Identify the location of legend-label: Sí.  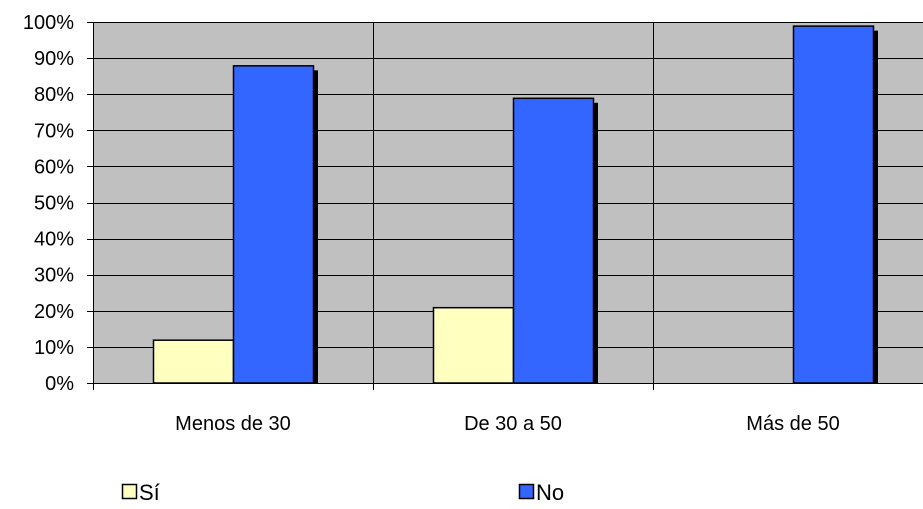
(149, 492).